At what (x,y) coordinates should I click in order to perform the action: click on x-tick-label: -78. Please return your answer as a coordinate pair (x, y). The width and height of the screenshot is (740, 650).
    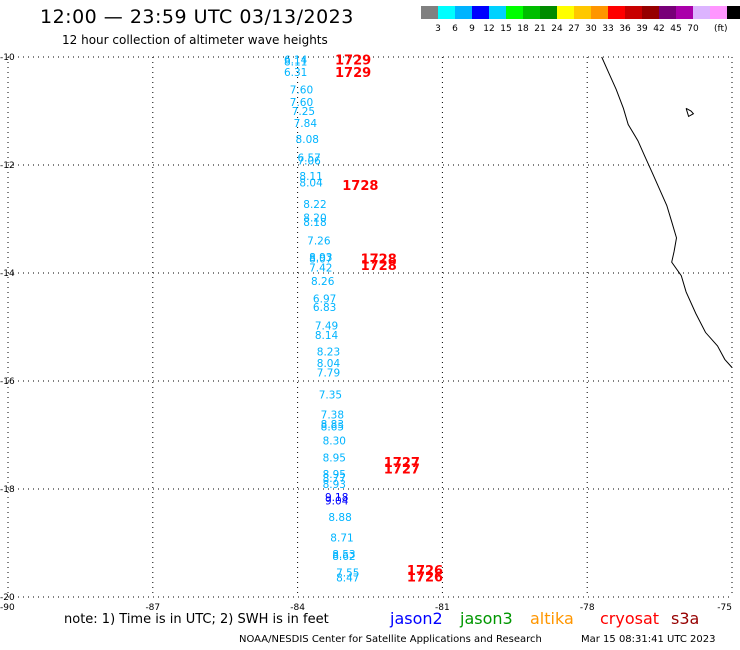
    Looking at the image, I should click on (587, 608).